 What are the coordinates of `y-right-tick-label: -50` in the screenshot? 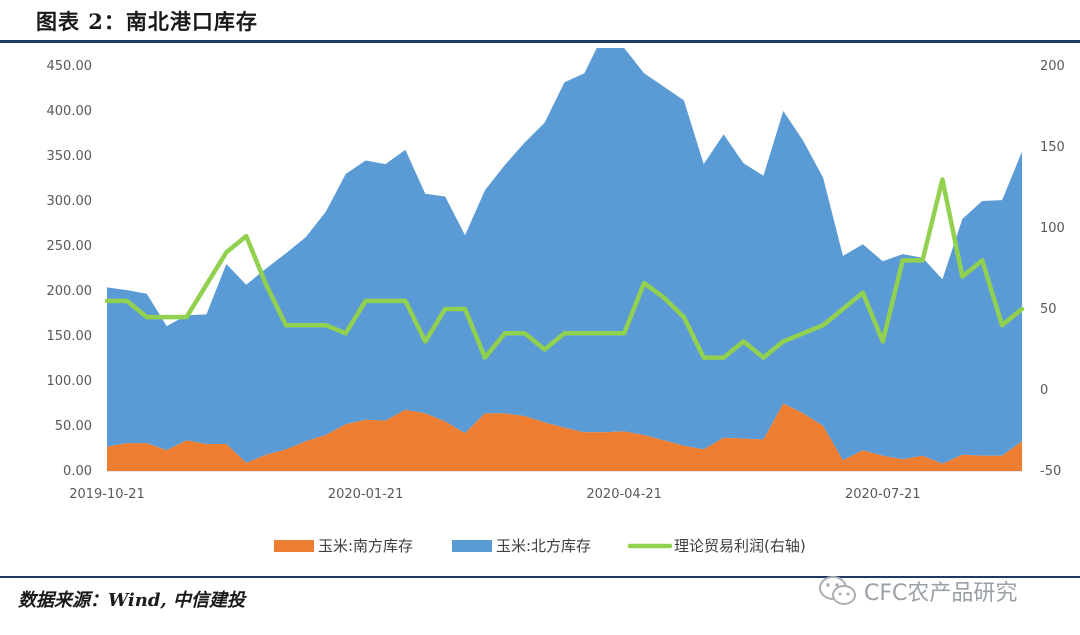 It's located at (1050, 471).